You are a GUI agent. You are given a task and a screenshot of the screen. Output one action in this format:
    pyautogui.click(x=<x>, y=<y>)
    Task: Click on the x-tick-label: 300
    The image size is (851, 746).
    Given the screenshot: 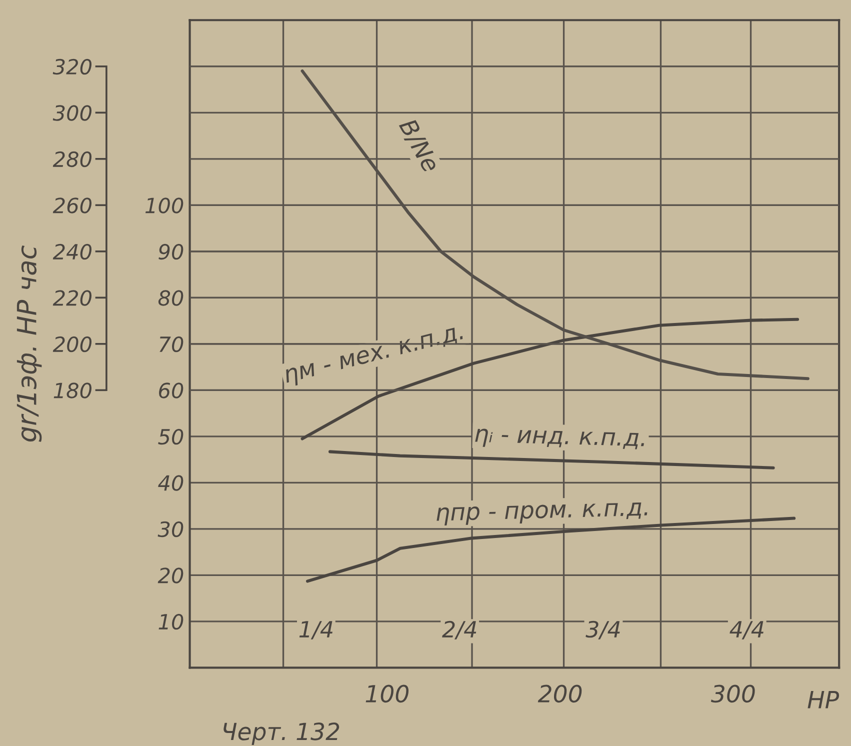 What is the action you would take?
    pyautogui.click(x=732, y=693)
    